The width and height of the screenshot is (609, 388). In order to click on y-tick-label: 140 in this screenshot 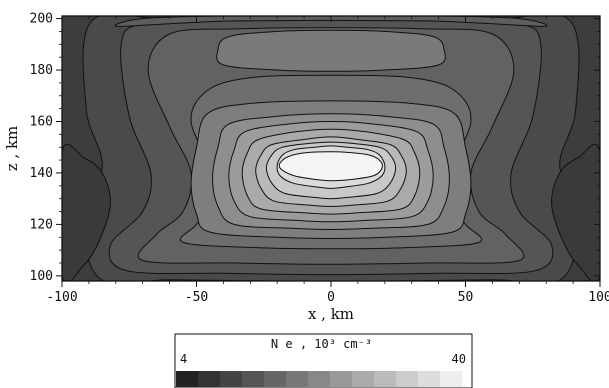, I will do `click(41, 173)`.